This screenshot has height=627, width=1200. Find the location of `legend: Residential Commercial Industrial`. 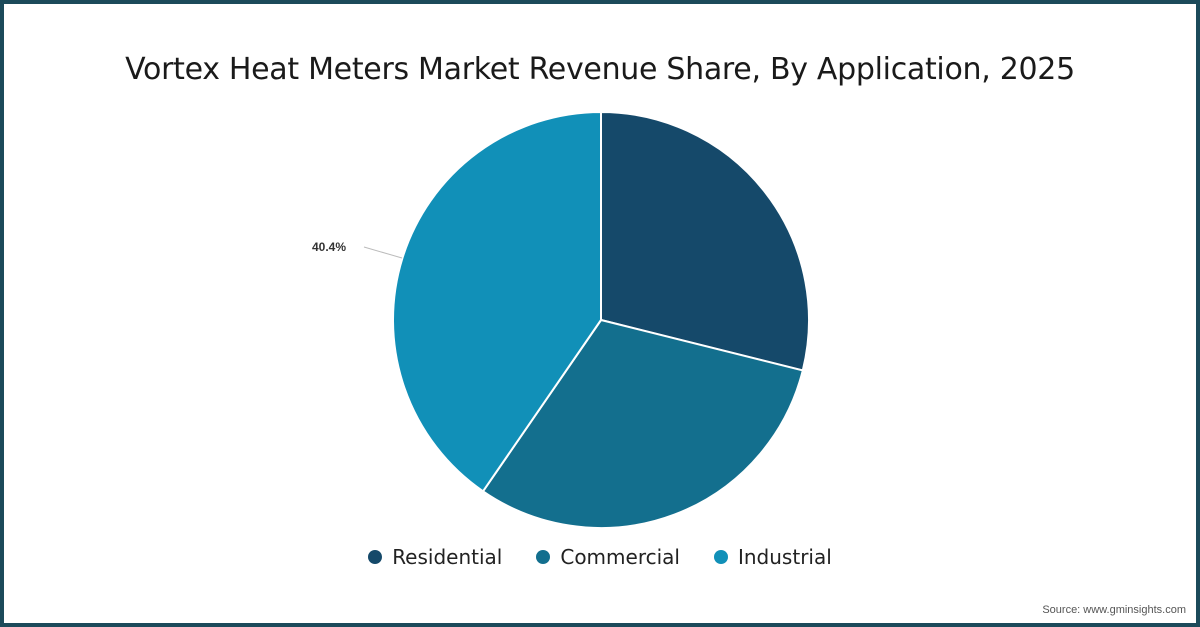

legend: Residential Commercial Industrial is located at coordinates (600, 557).